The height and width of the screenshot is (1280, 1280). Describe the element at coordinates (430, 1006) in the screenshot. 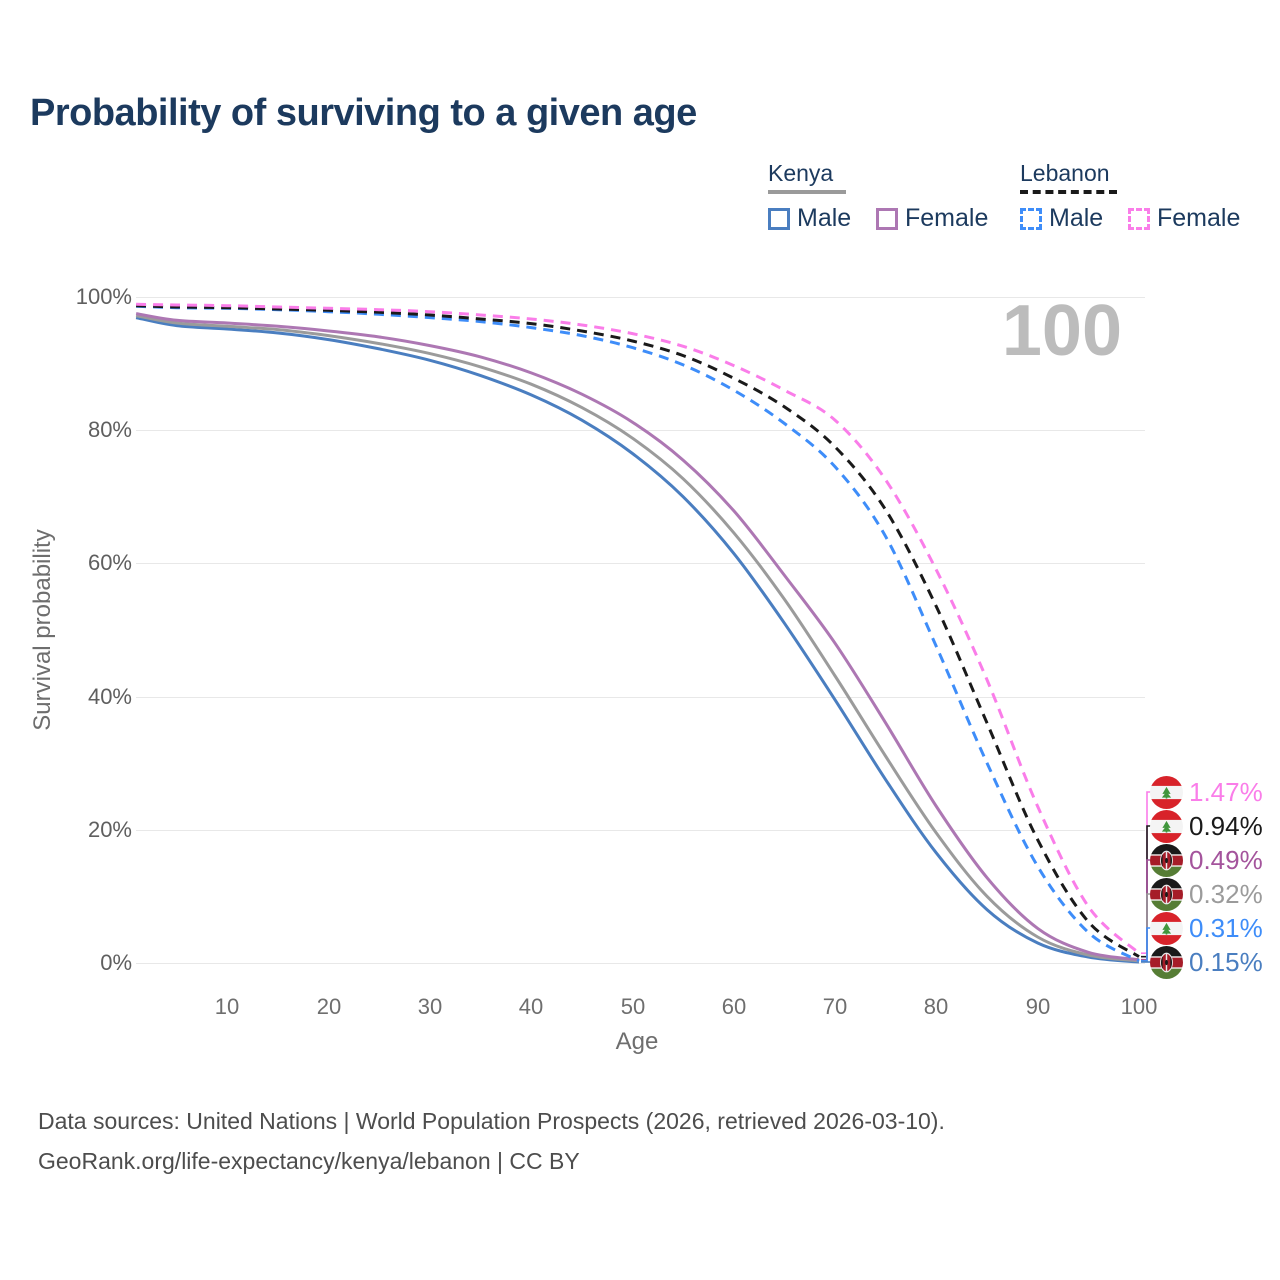

I see `x-axis-tick-label: 30` at that location.